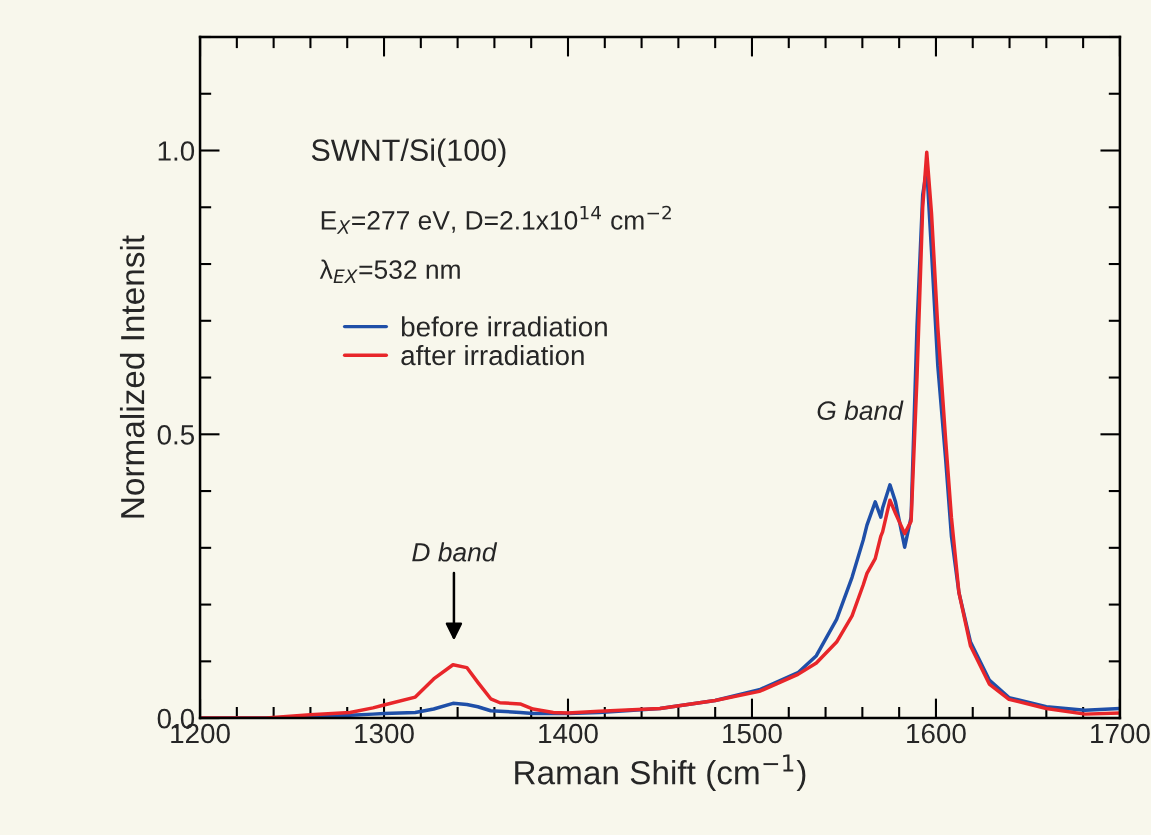 This screenshot has width=1151, height=835. Describe the element at coordinates (752, 733) in the screenshot. I see `x-tick-label: 1500` at that location.